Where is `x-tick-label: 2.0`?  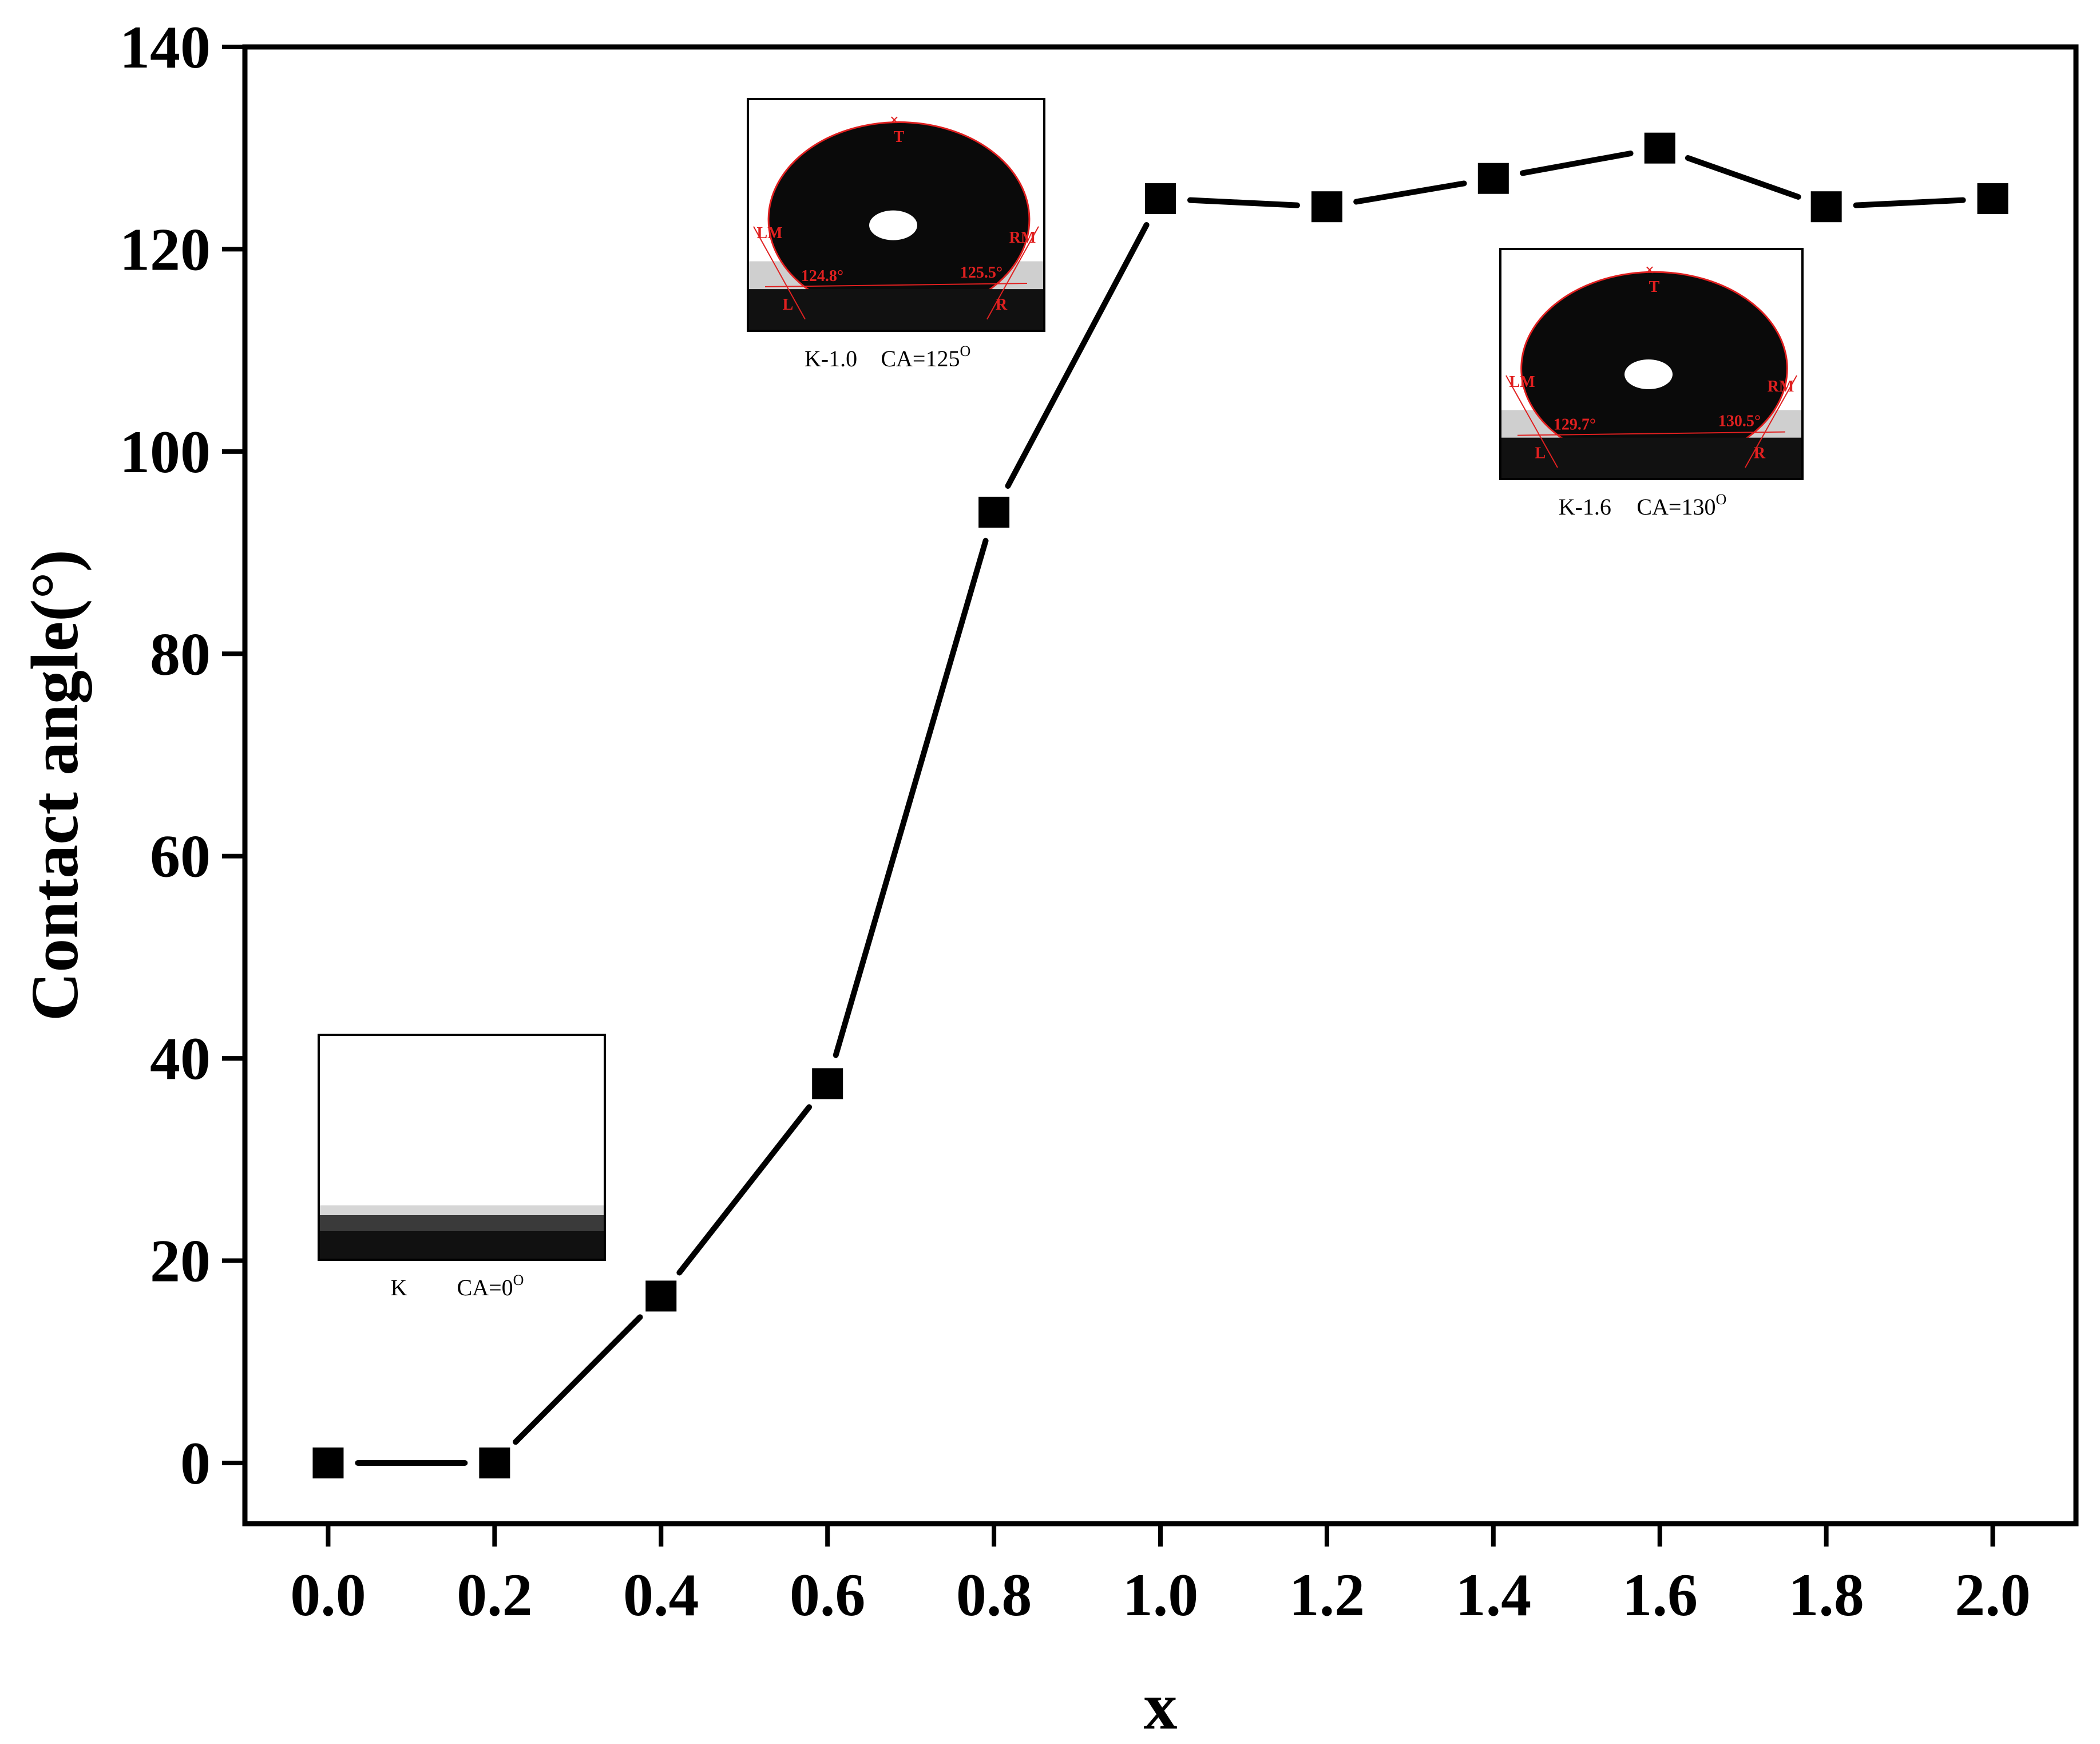
x-tick-label: 2.0 is located at coordinates (1993, 1595).